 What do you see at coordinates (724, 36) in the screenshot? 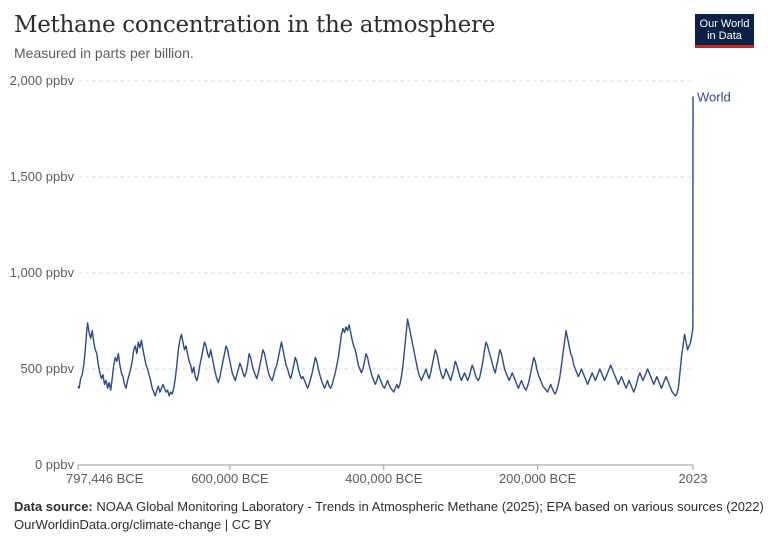
I see `logo-line-2: in Data` at bounding box center [724, 36].